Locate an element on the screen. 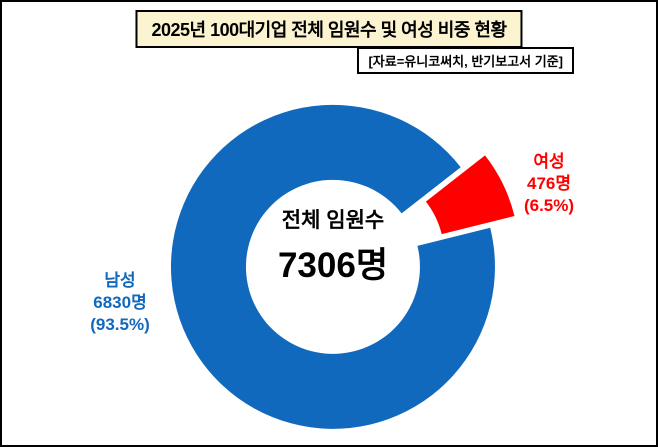 The image size is (658, 447). male-callout-name: 남성 is located at coordinates (120, 280).